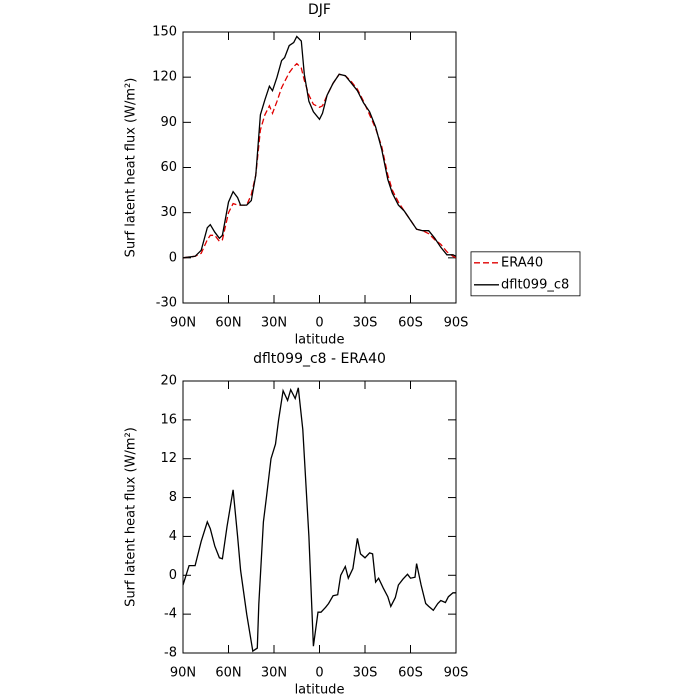 The image size is (700, 700). I want to click on y-tick-label: 20, so click(168, 381).